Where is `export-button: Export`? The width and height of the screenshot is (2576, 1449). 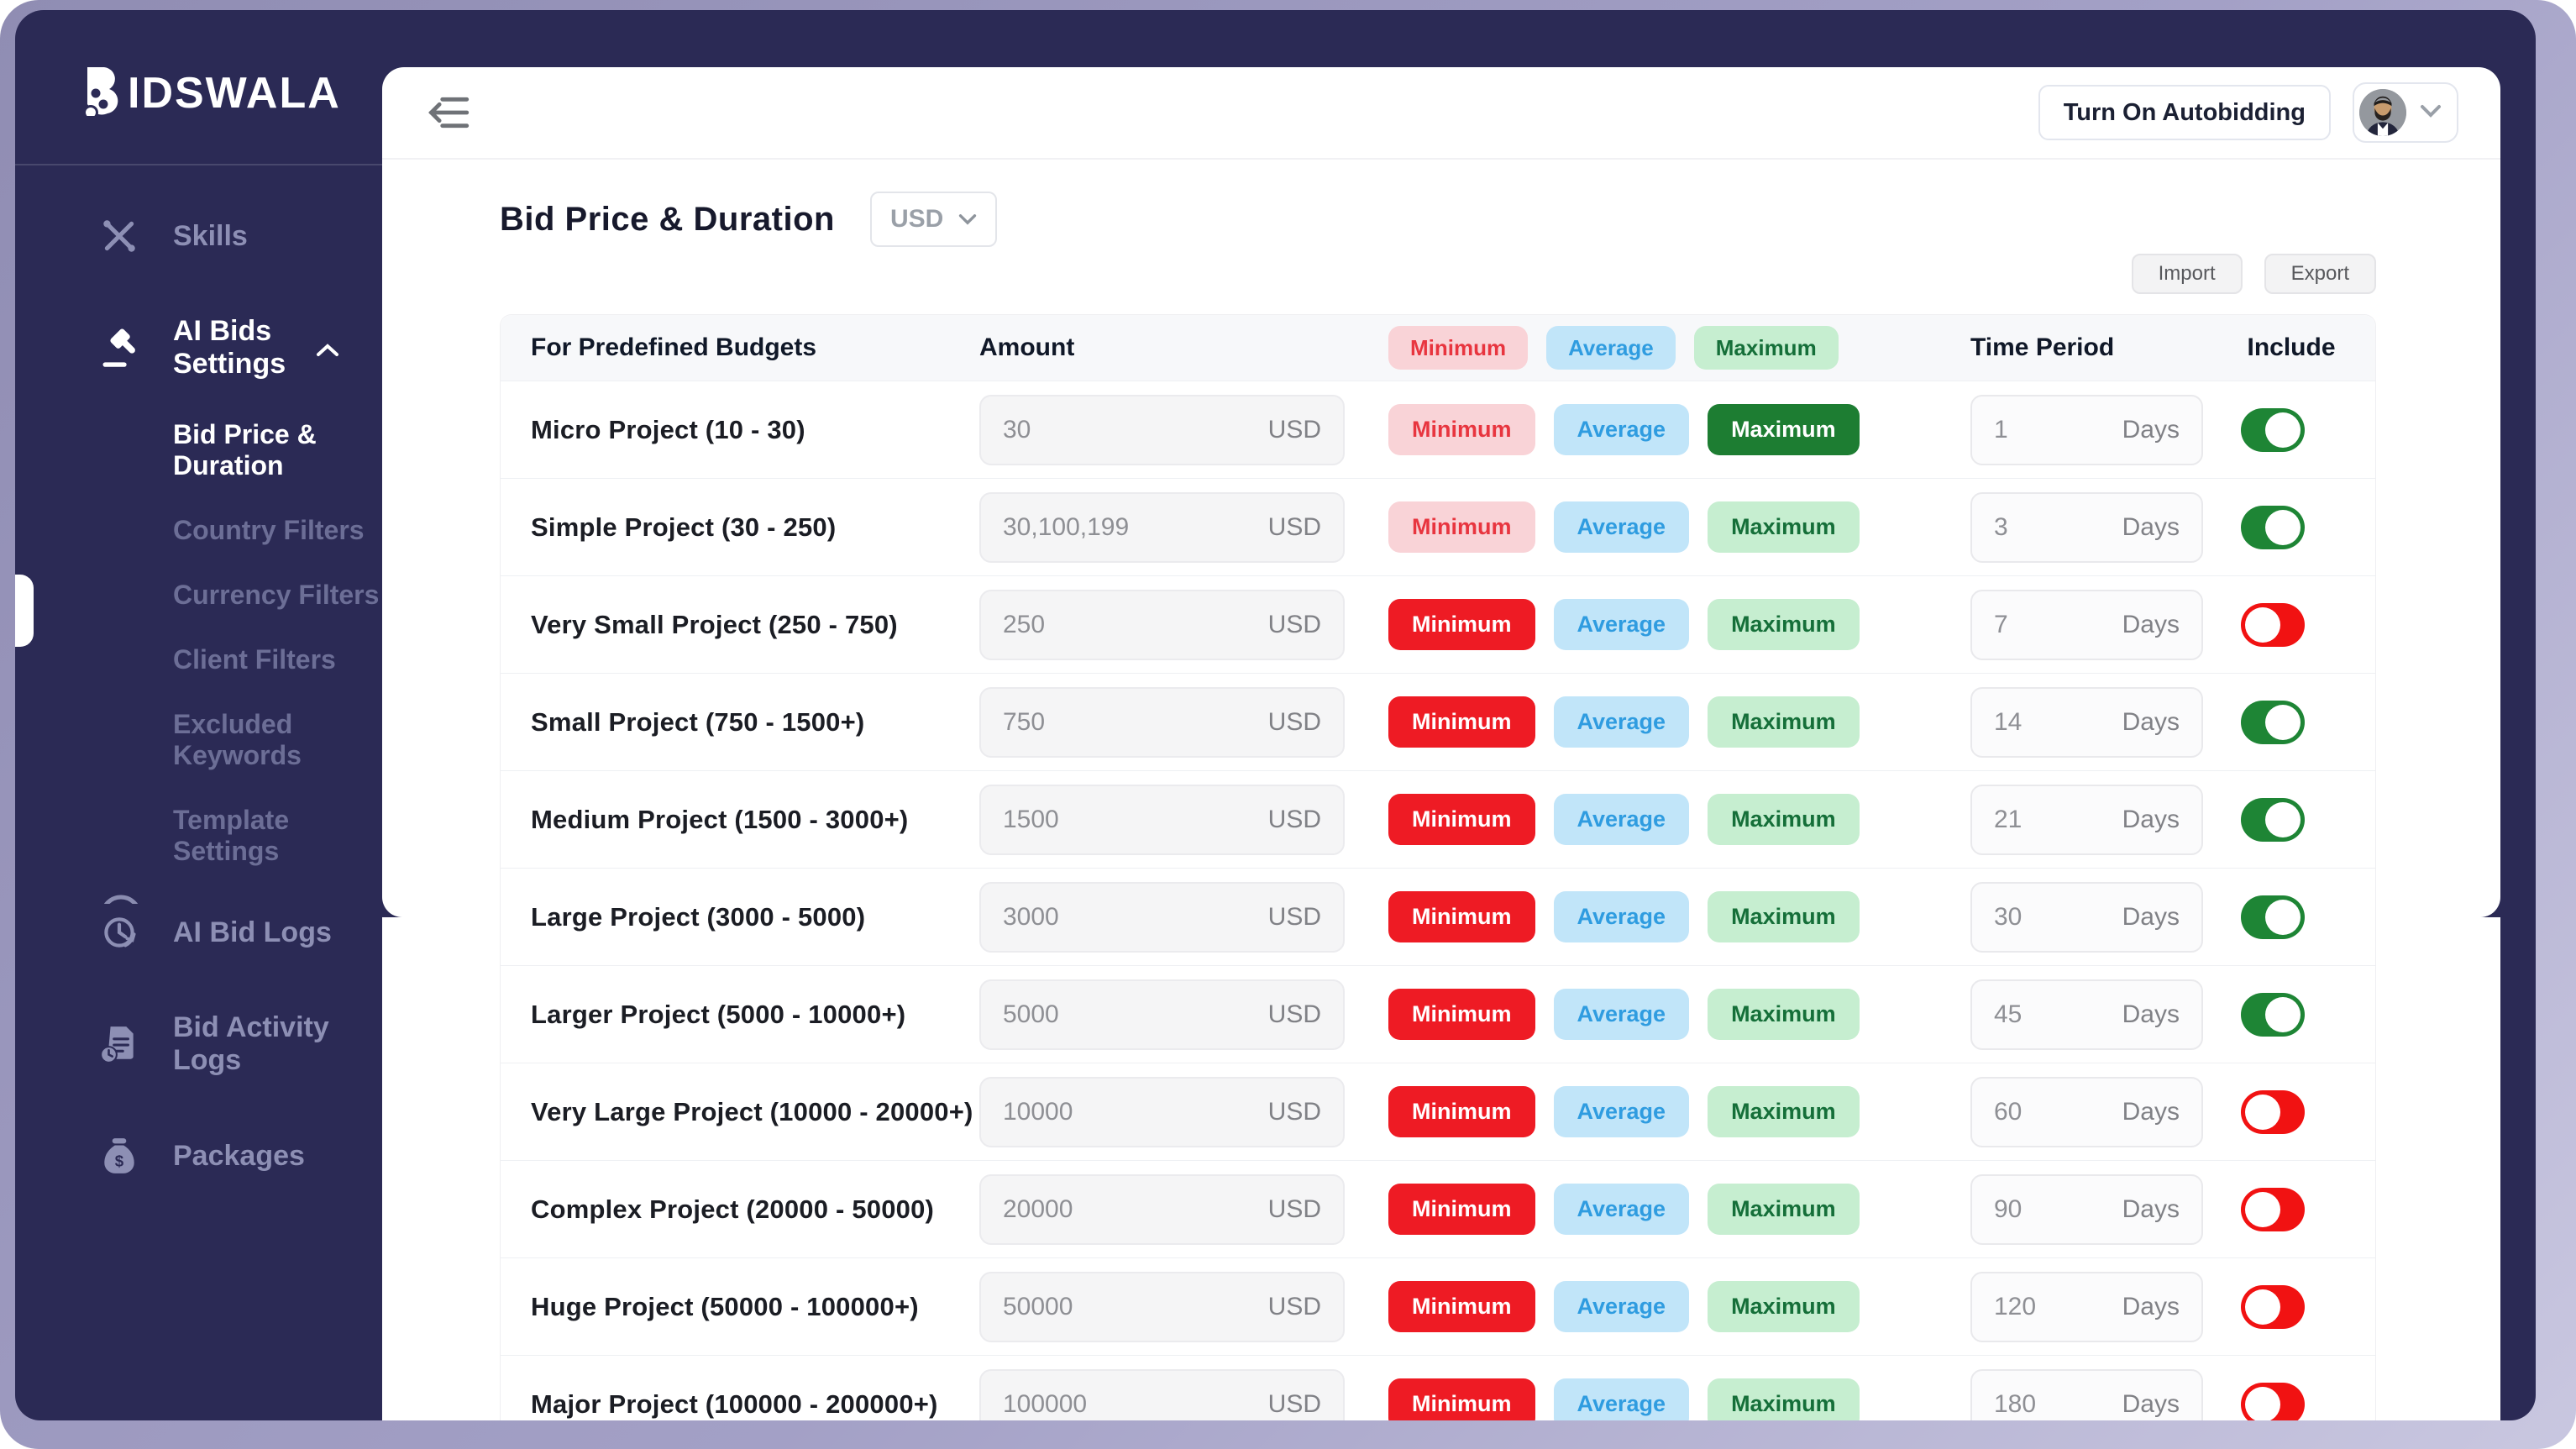
export-button: Export is located at coordinates (2320, 274).